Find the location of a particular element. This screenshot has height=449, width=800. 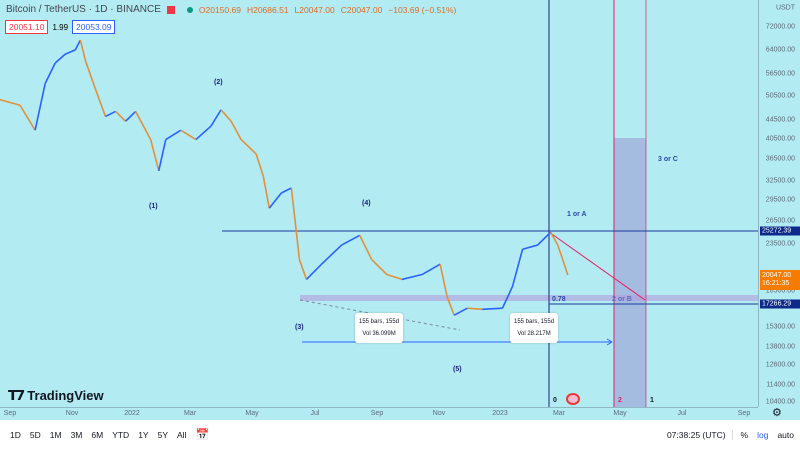

range-button-3m: 3M is located at coordinates (76, 434).